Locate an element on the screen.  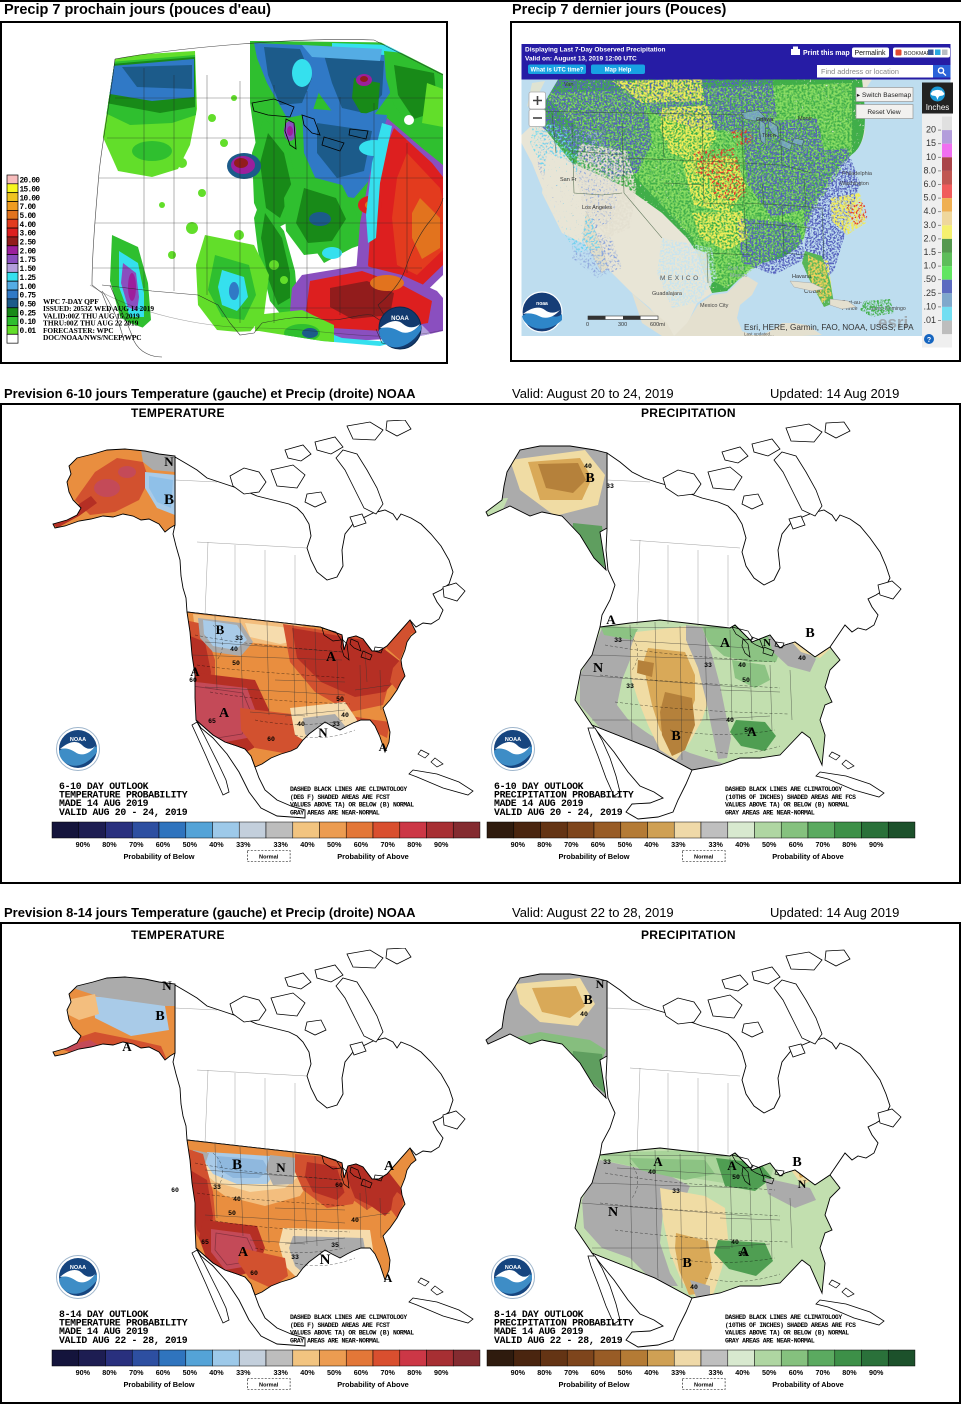
svg-text: Ottawa is located at coordinates (765, 120).